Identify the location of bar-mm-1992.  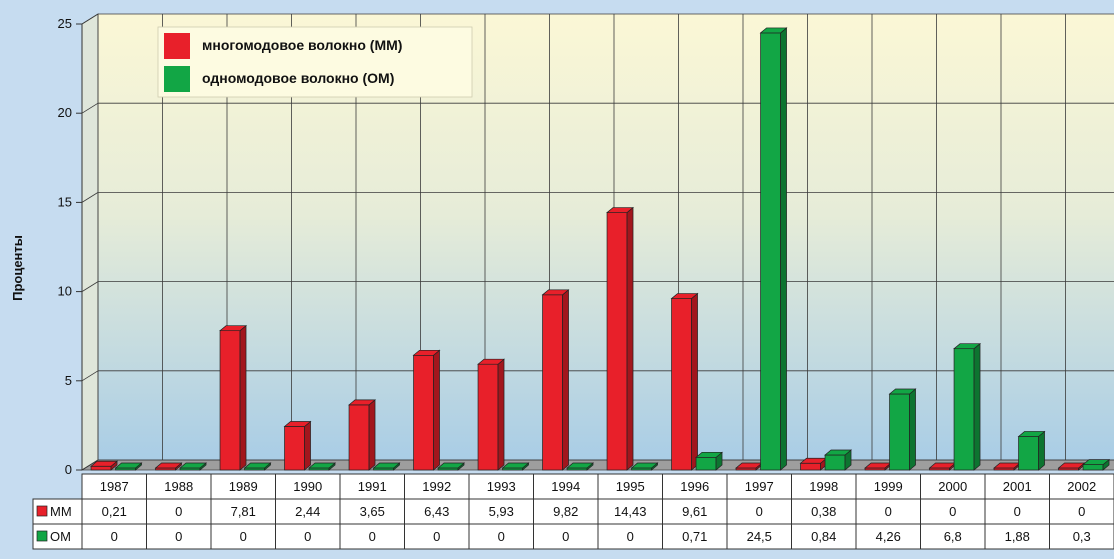
(426, 410).